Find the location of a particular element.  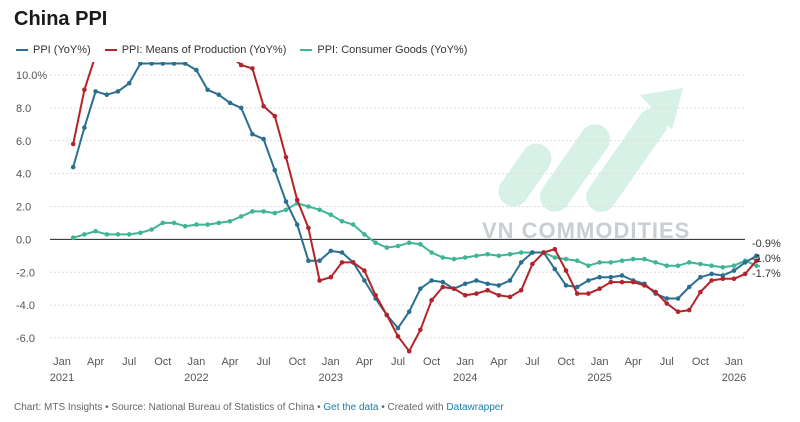

legend-swatch-consumer is located at coordinates (306, 50).